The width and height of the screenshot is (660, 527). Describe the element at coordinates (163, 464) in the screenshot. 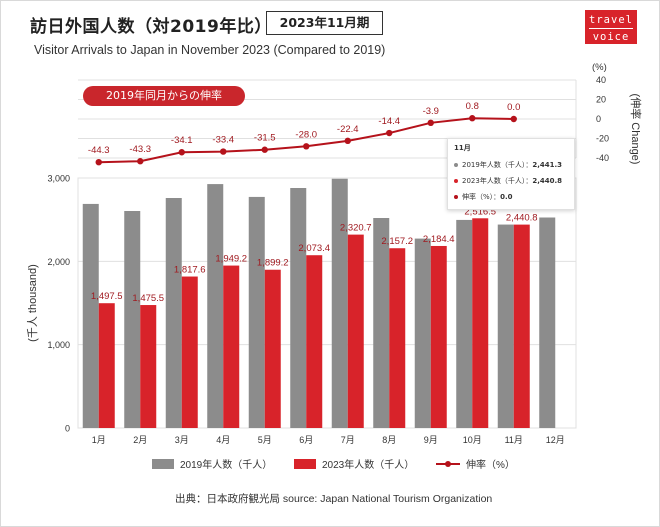

I see `legend-swatch-2019` at that location.